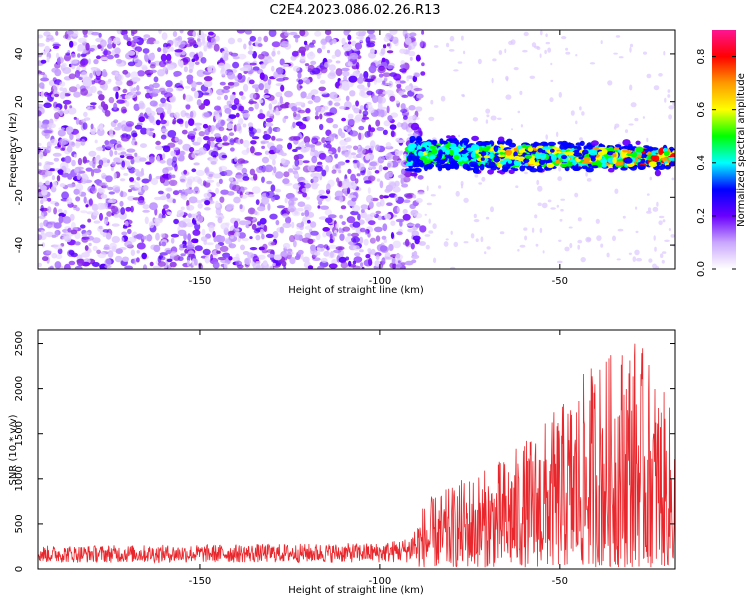 The height and width of the screenshot is (600, 750). Describe the element at coordinates (200, 581) in the screenshot. I see `x-tick-label: -150` at that location.